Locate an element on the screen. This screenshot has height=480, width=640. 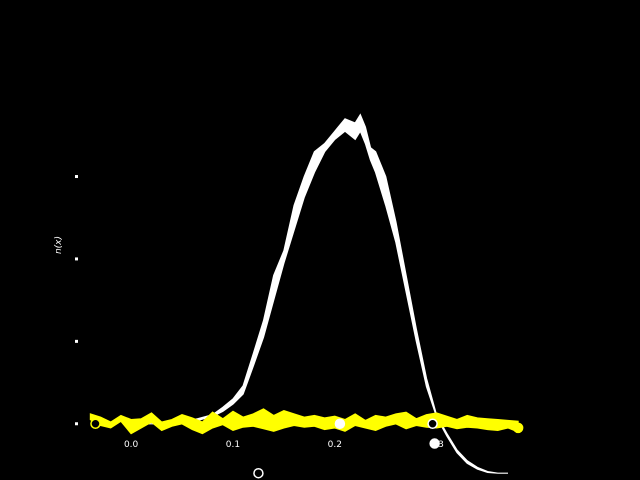
x-tick-label: 0.2 is located at coordinates (335, 445).